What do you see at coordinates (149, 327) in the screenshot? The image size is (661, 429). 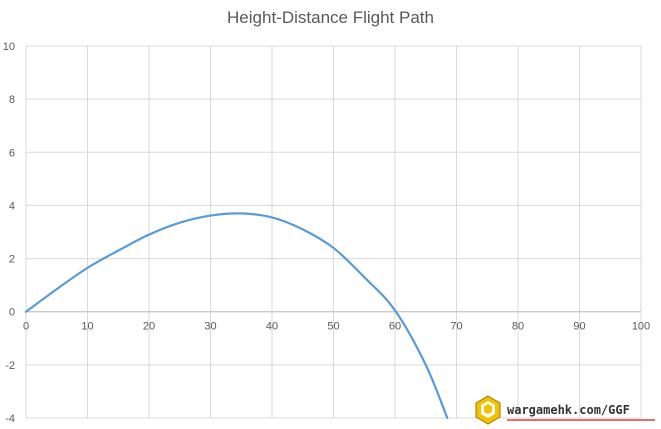 I see `x-tick-label: 20` at bounding box center [149, 327].